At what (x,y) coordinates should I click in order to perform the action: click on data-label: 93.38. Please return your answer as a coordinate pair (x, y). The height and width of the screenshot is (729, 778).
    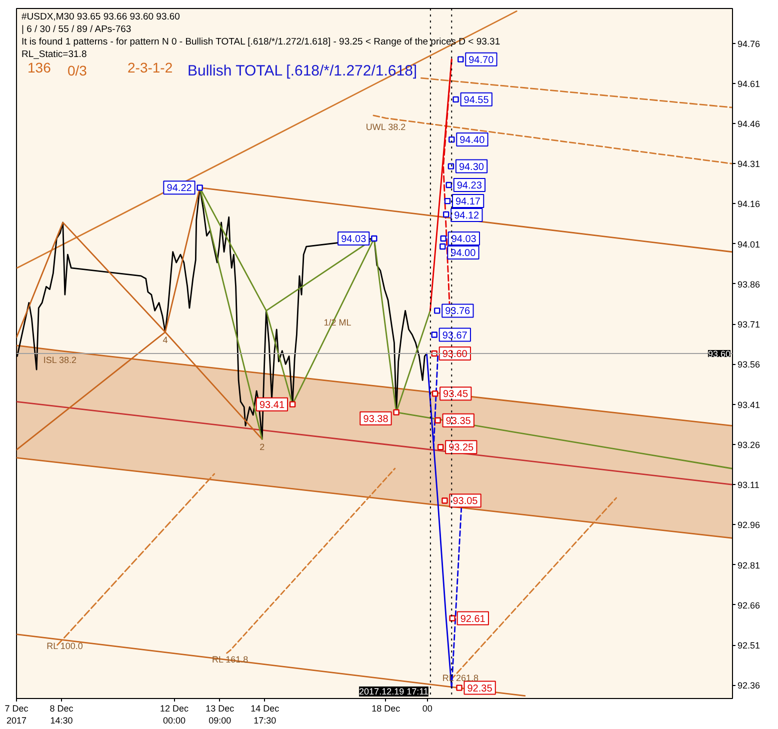
    Looking at the image, I should click on (376, 419).